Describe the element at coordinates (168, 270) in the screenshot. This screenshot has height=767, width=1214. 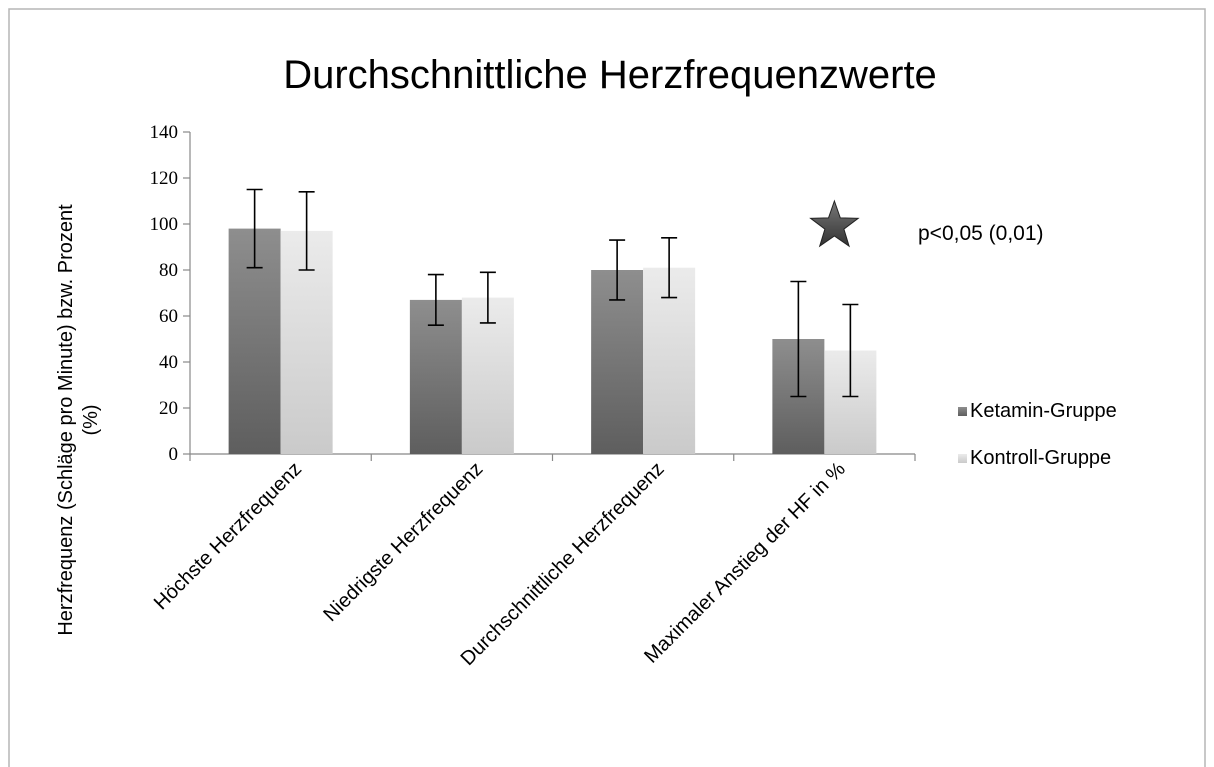
I see `y-tick-label: 80` at that location.